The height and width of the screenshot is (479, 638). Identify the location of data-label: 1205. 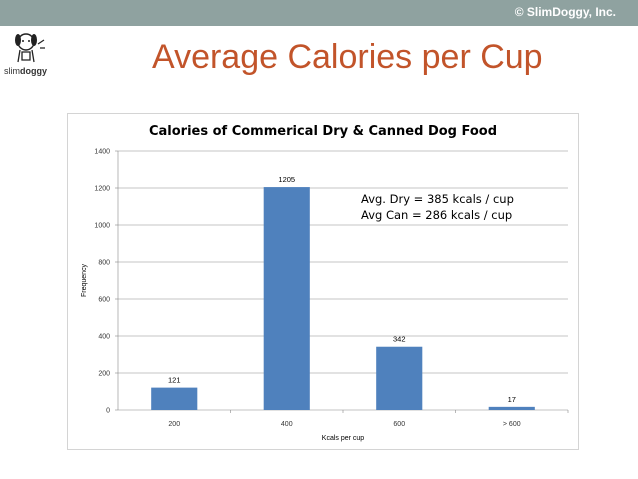
(286, 179).